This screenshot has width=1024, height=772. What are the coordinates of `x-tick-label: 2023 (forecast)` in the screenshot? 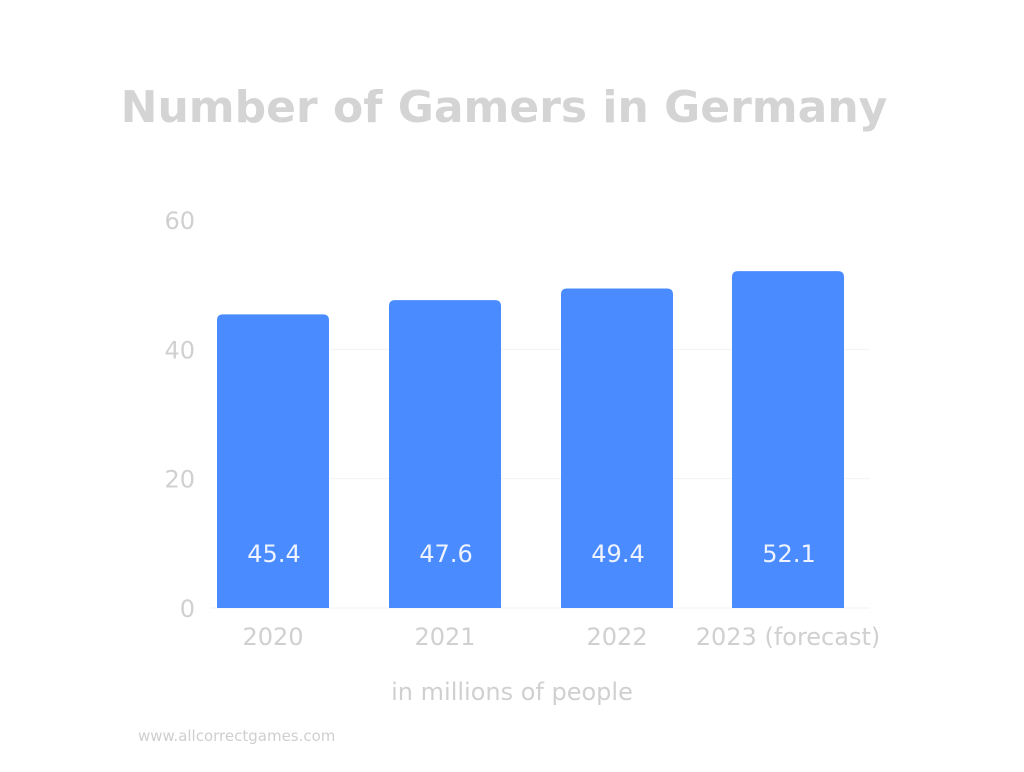 It's located at (788, 637).